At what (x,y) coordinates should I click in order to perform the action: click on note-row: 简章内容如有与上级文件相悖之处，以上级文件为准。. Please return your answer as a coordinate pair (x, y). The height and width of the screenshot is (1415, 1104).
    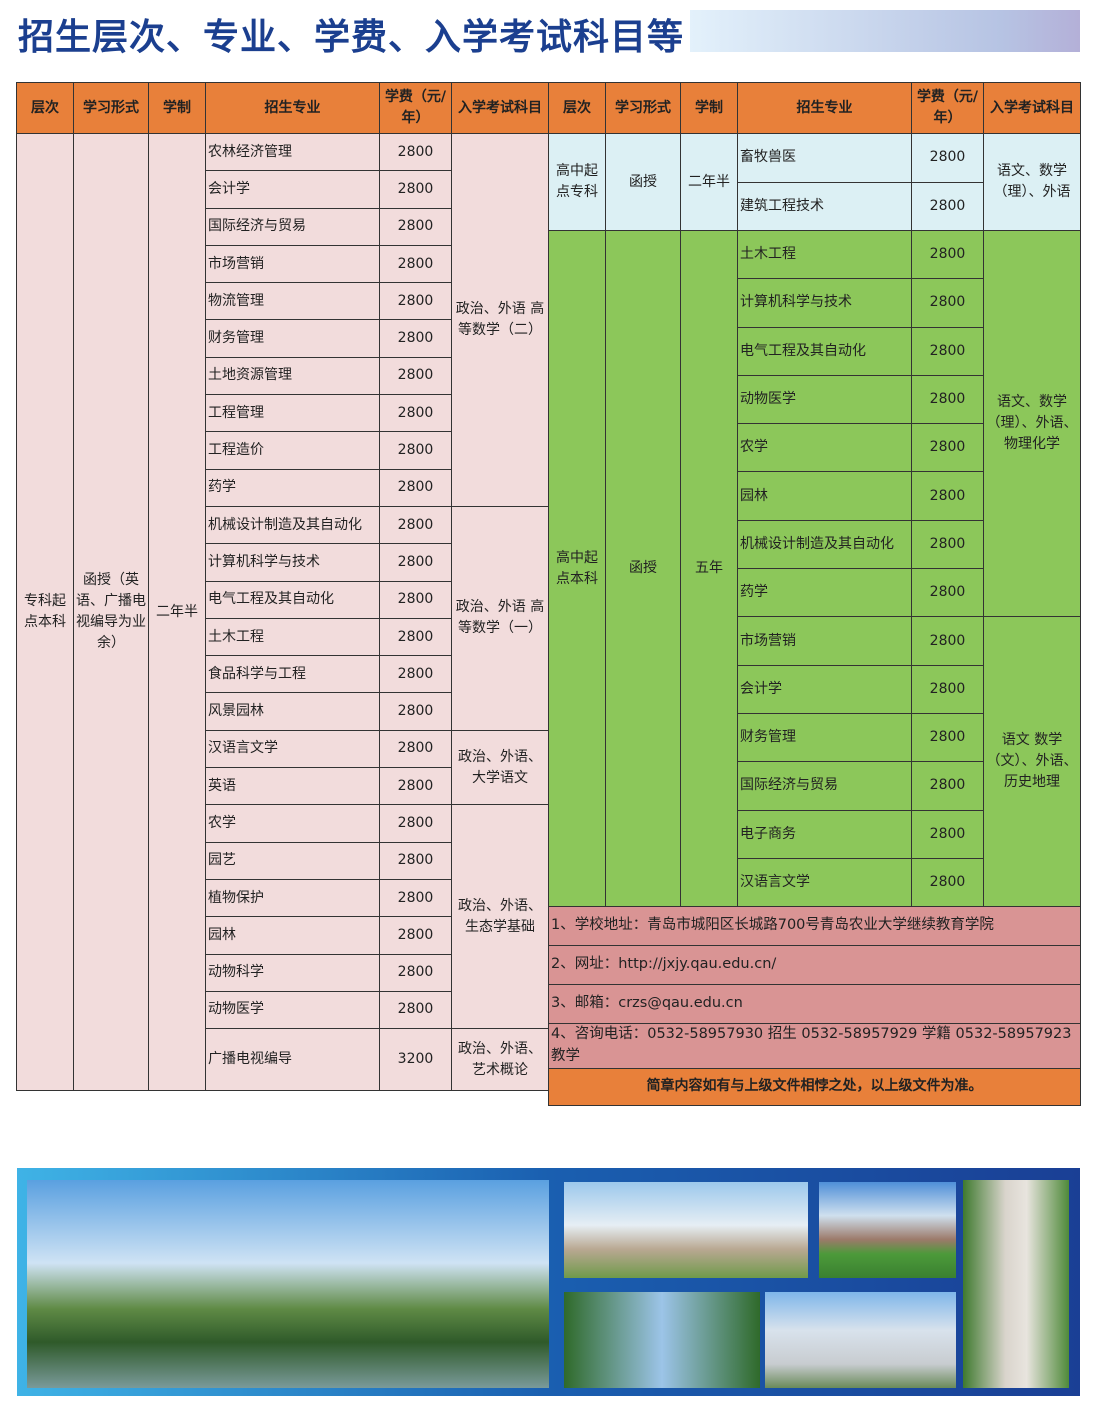
    Looking at the image, I should click on (814, 1086).